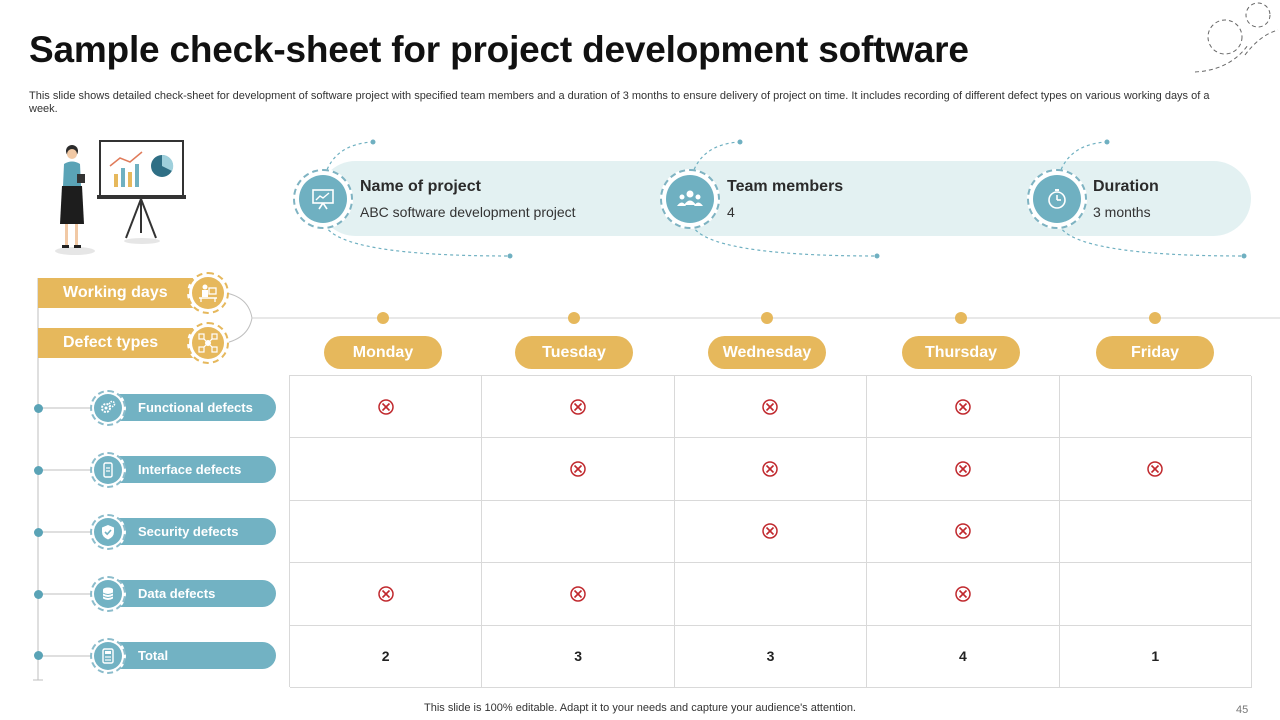  What do you see at coordinates (188, 407) in the screenshot?
I see `row-label-functional-defects: Functional defects` at bounding box center [188, 407].